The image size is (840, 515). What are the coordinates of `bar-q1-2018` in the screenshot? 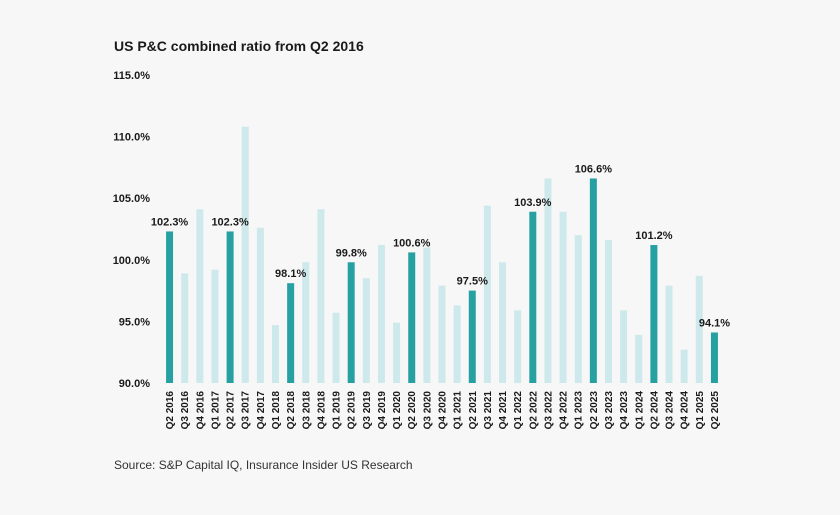 It's located at (276, 354).